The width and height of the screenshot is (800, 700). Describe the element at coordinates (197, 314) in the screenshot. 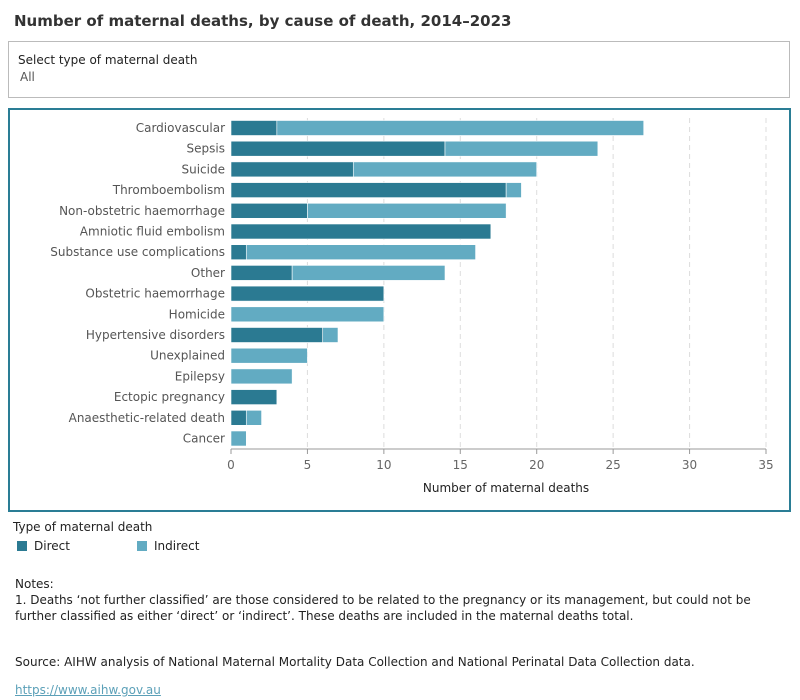

I see `y-tick-label: Homicide` at that location.